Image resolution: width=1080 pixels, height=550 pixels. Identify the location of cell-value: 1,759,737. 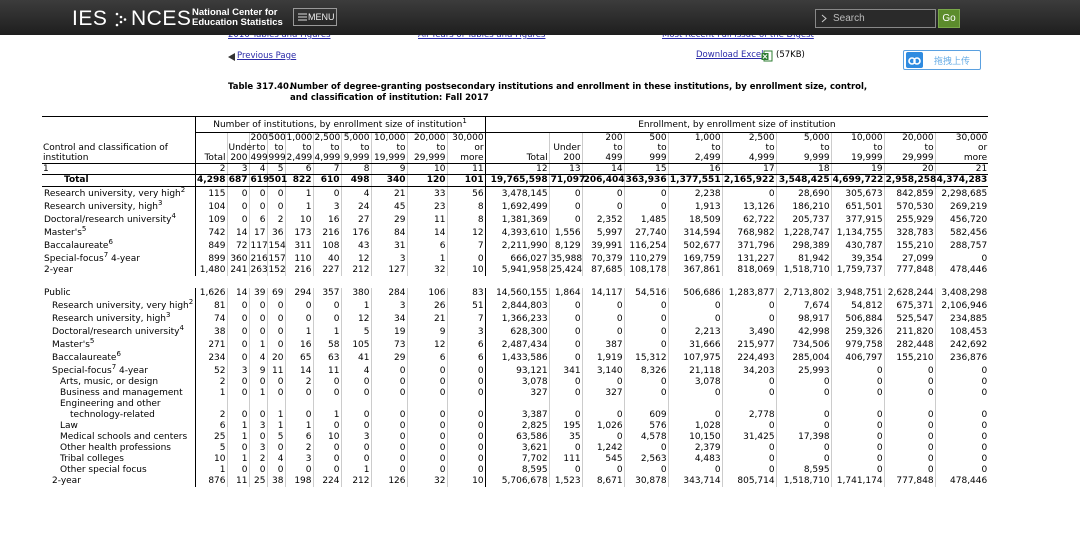
(857, 270).